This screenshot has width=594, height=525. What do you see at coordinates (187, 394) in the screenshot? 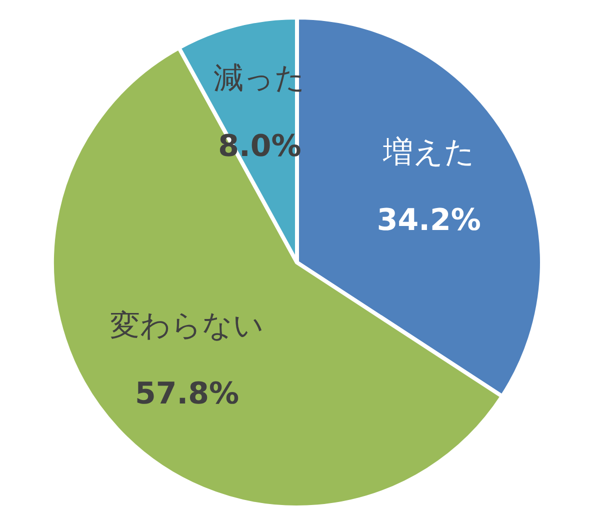
I see `data-label: 57.8%` at bounding box center [187, 394].